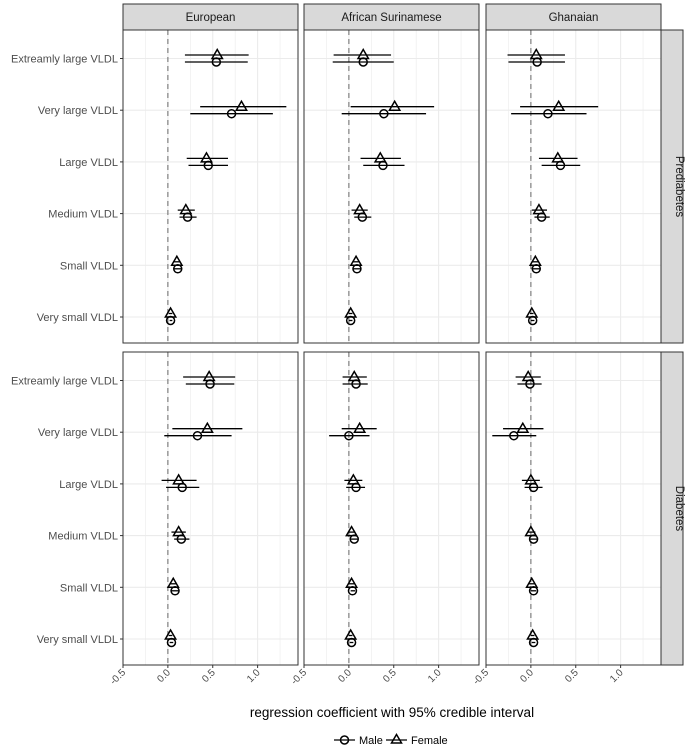 This screenshot has width=685, height=746. What do you see at coordinates (225, 187) in the screenshot?
I see `panel-prediabetes-european` at bounding box center [225, 187].